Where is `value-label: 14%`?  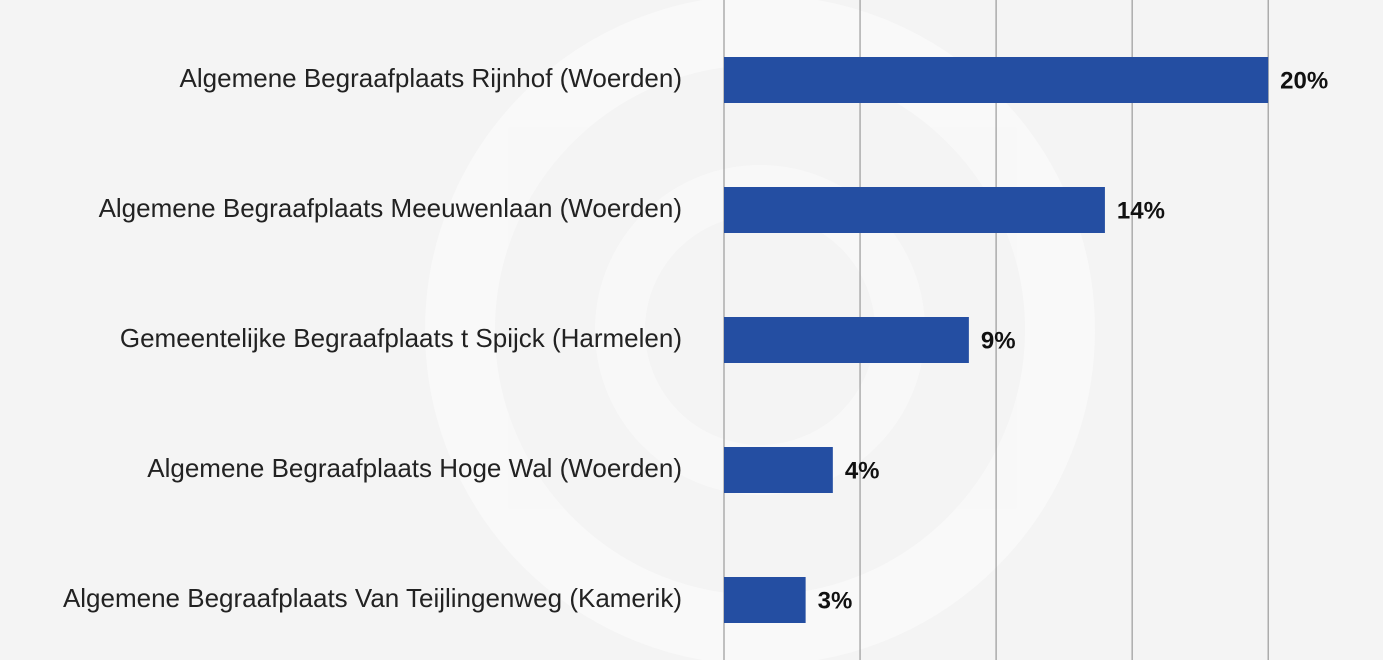 value-label: 14% is located at coordinates (1141, 210).